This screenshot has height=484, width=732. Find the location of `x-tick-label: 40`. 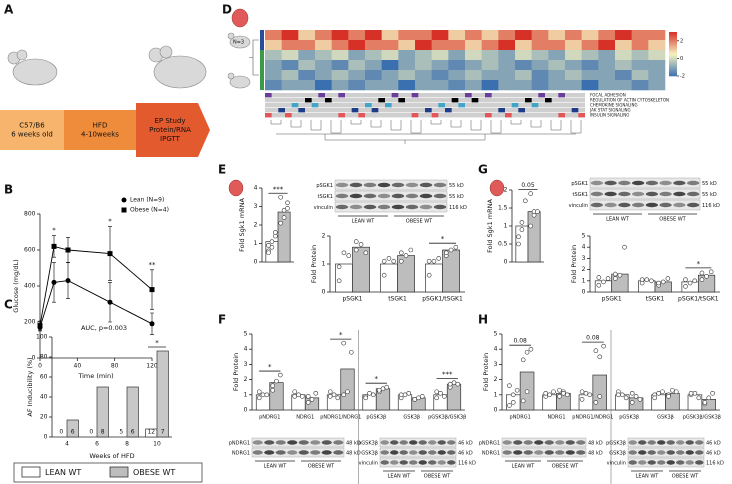

x-tick-label: 40 is located at coordinates (78, 366).